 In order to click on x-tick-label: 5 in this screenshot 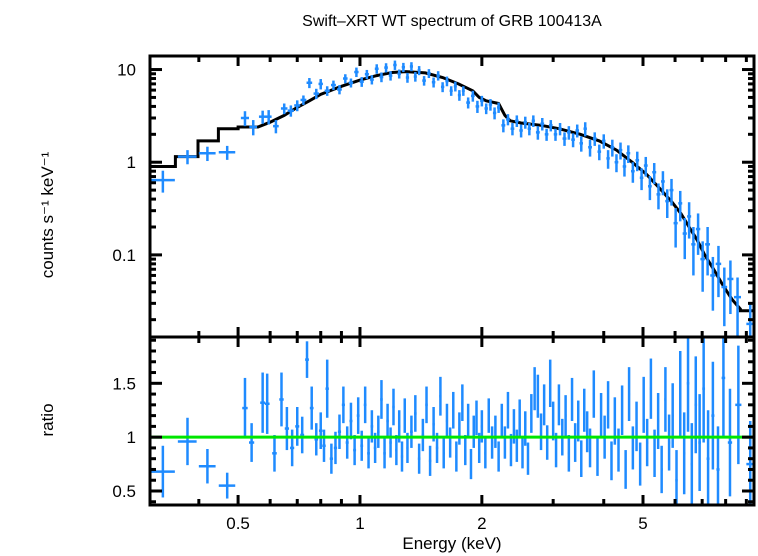, I will do `click(642, 523)`.